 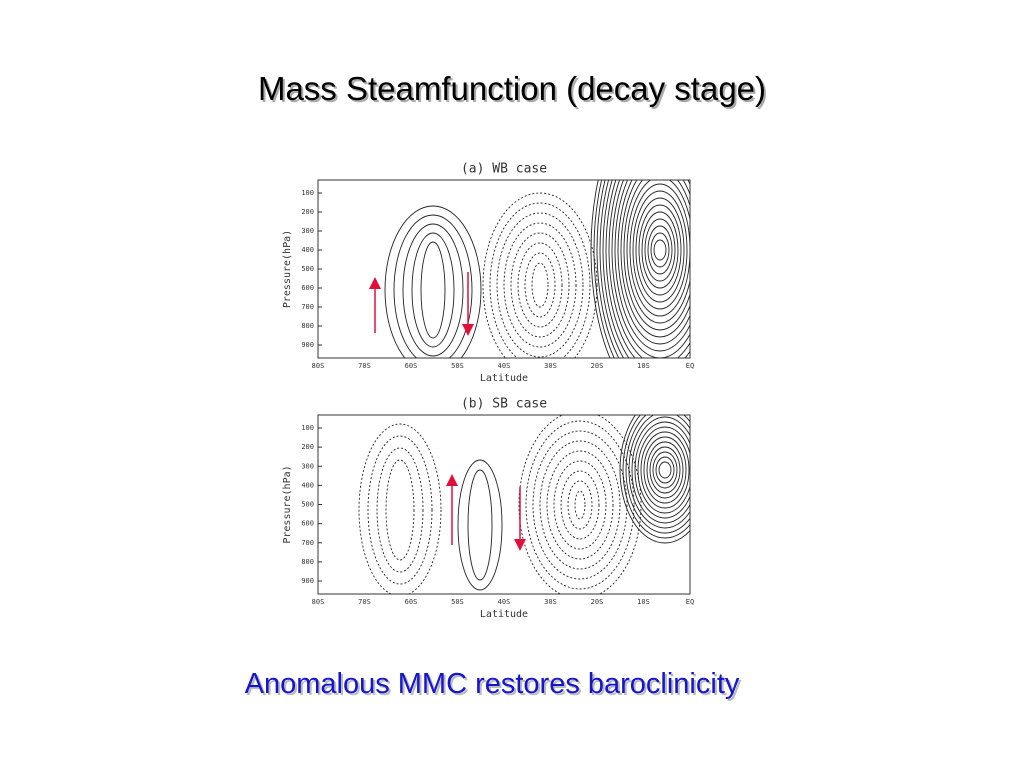 What do you see at coordinates (307, 485) in the screenshot?
I see `y-tick-label: 400` at bounding box center [307, 485].